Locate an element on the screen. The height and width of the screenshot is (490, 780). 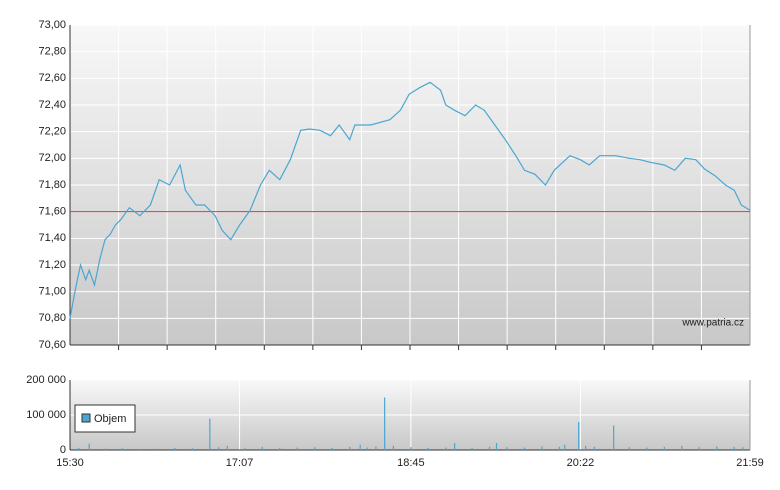
y-tick-label: 71,40 is located at coordinates (52, 238).